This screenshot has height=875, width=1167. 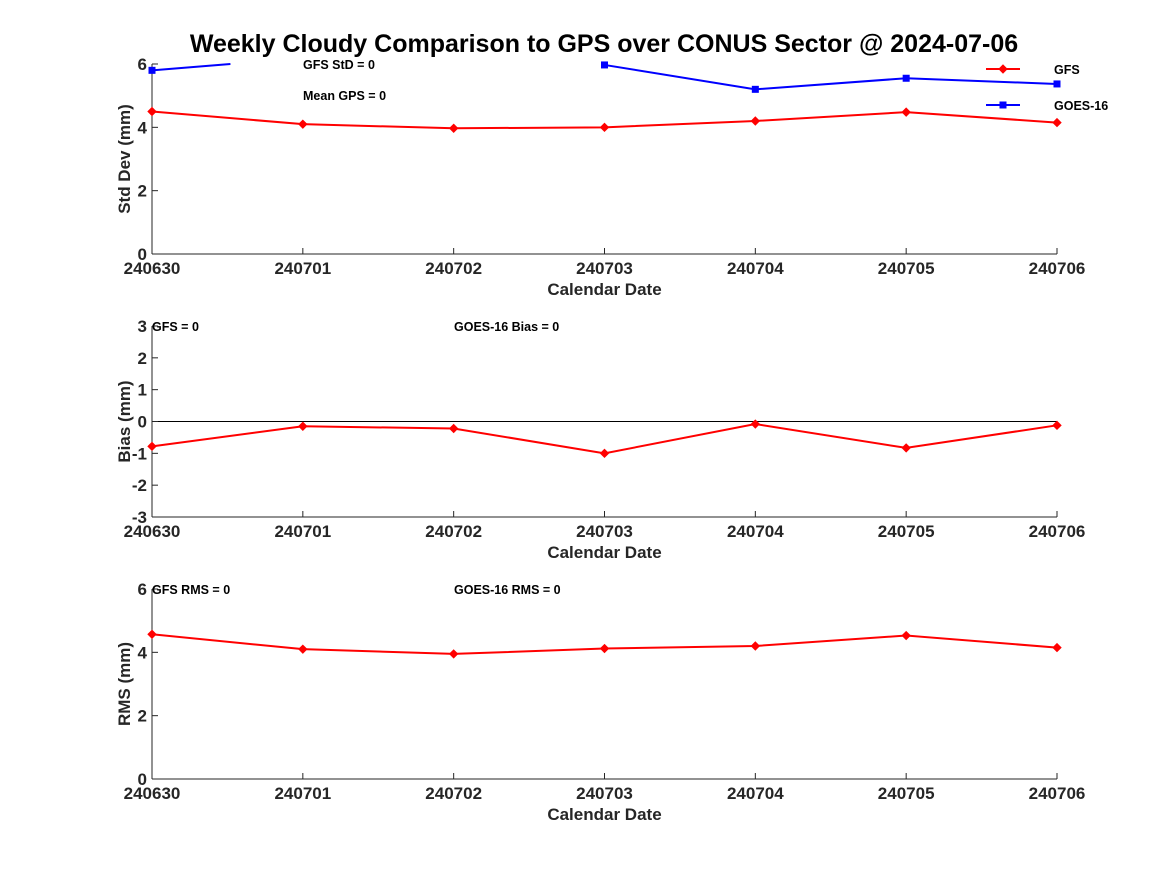 I want to click on legend: GFS GOES-16, so click(x=1047, y=88).